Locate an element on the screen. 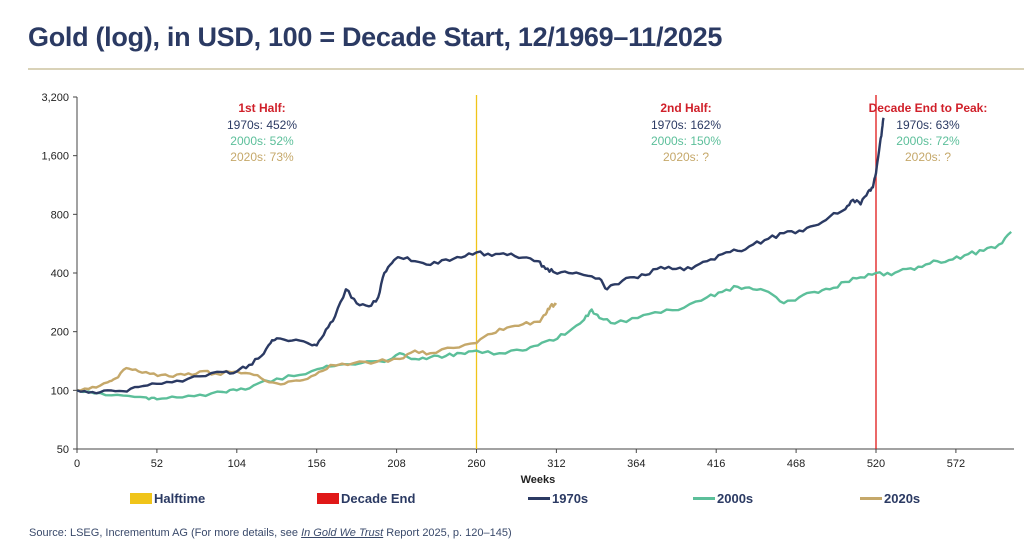  y-tick-label: 50 is located at coordinates (63, 450).